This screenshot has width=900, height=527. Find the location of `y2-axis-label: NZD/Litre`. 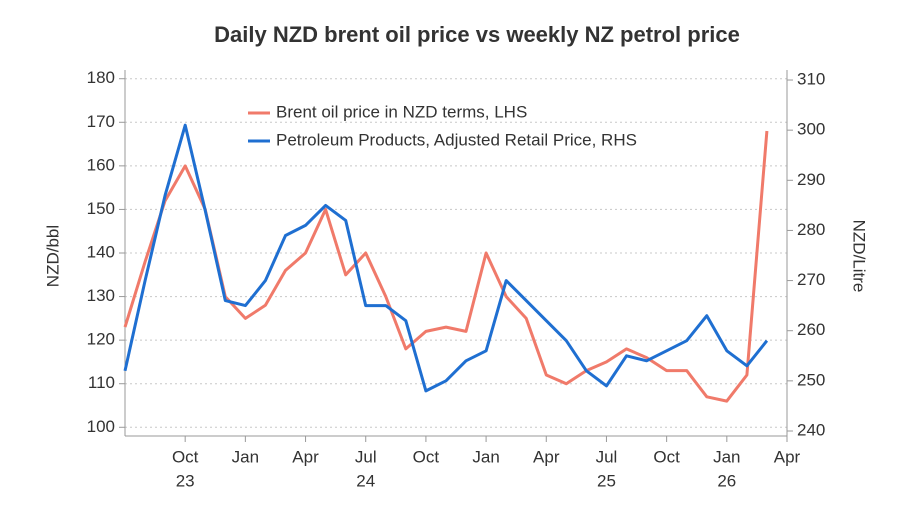

y2-axis-label: NZD/Litre is located at coordinates (859, 256).